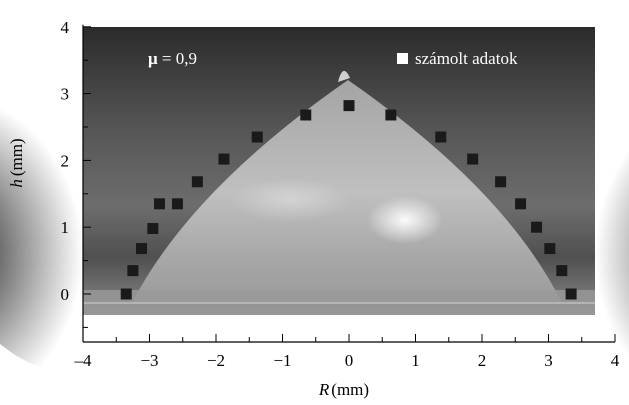 This screenshot has width=629, height=405. Describe the element at coordinates (153, 58) in the screenshot. I see `mu-symbol: μ` at that location.